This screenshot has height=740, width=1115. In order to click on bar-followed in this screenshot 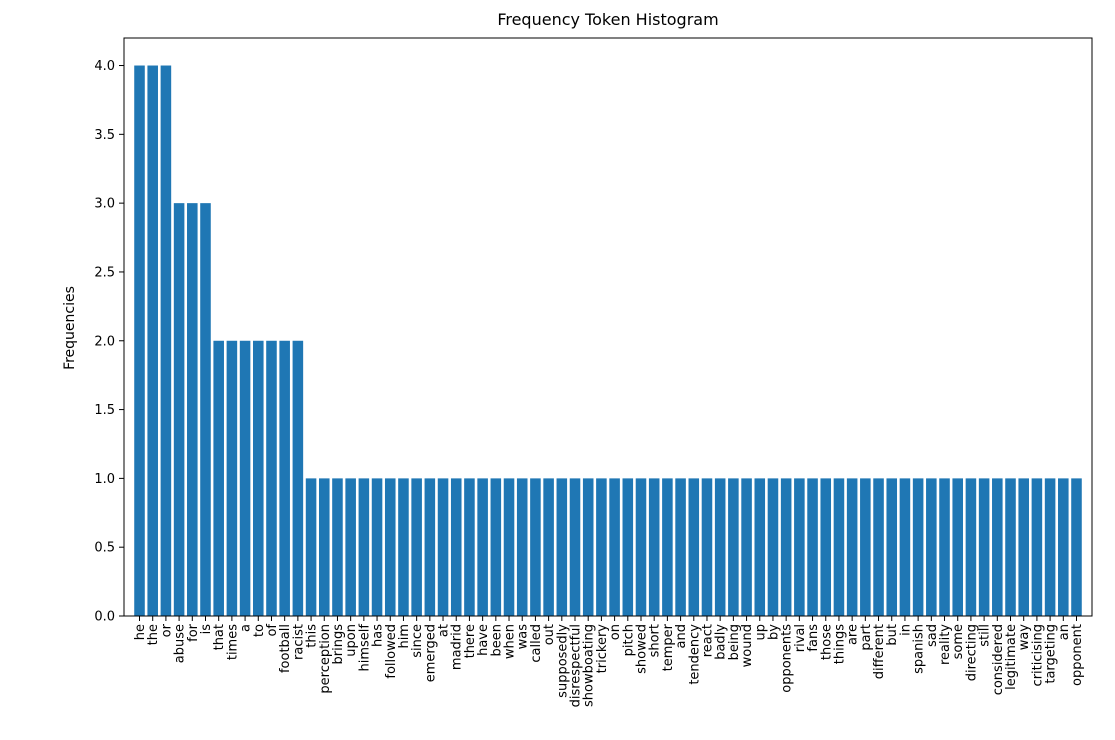, I will do `click(390, 547)`.